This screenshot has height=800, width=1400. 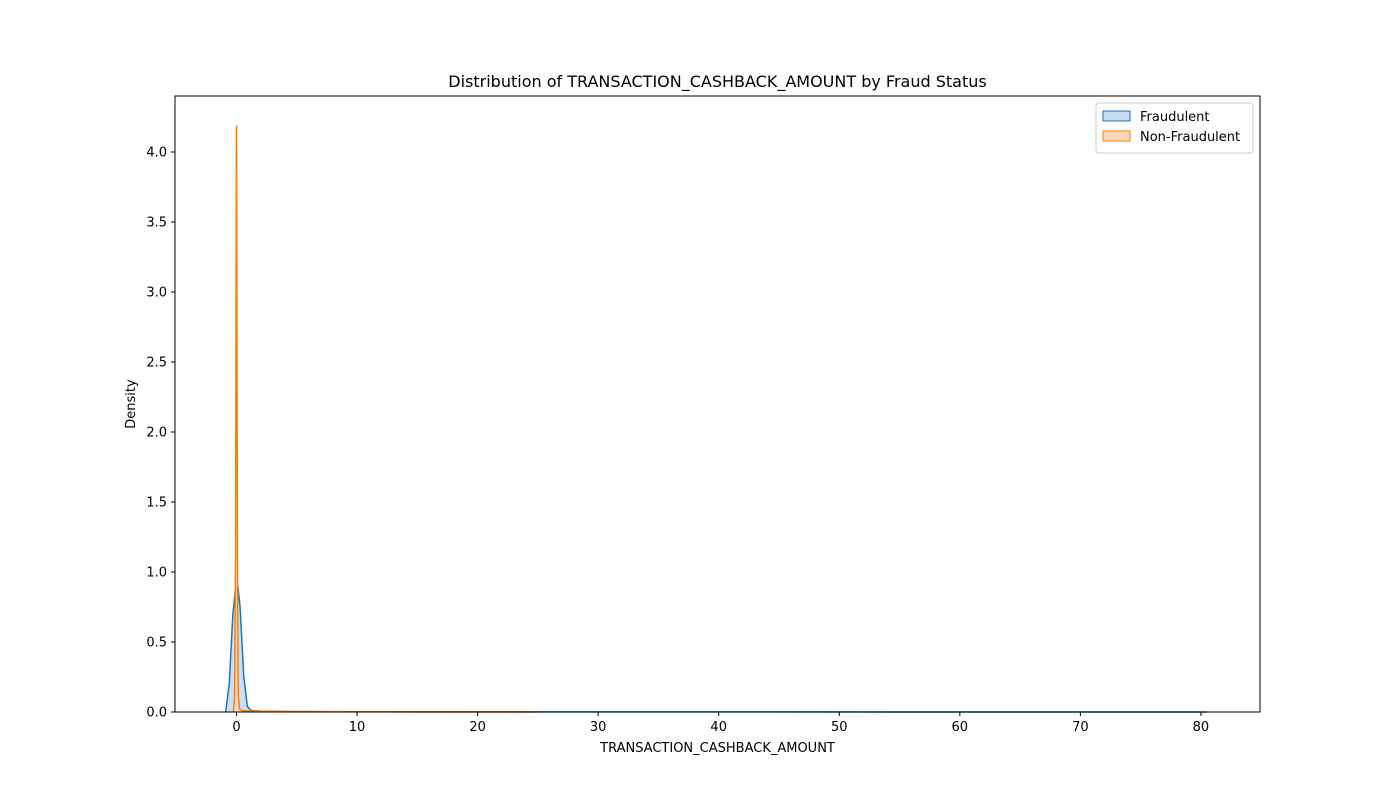 I want to click on y-tick-label: 4.0, so click(x=156, y=153).